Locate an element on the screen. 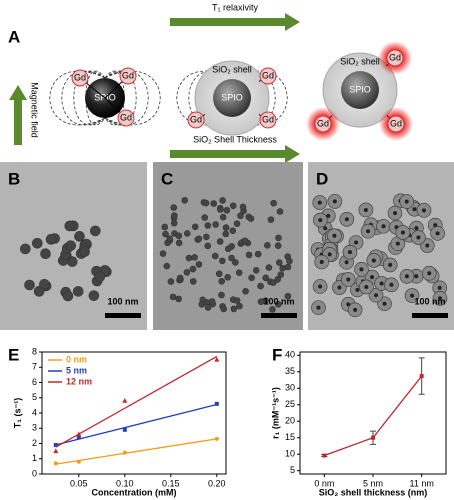 The height and width of the screenshot is (500, 454). core is located at coordinates (360, 90).